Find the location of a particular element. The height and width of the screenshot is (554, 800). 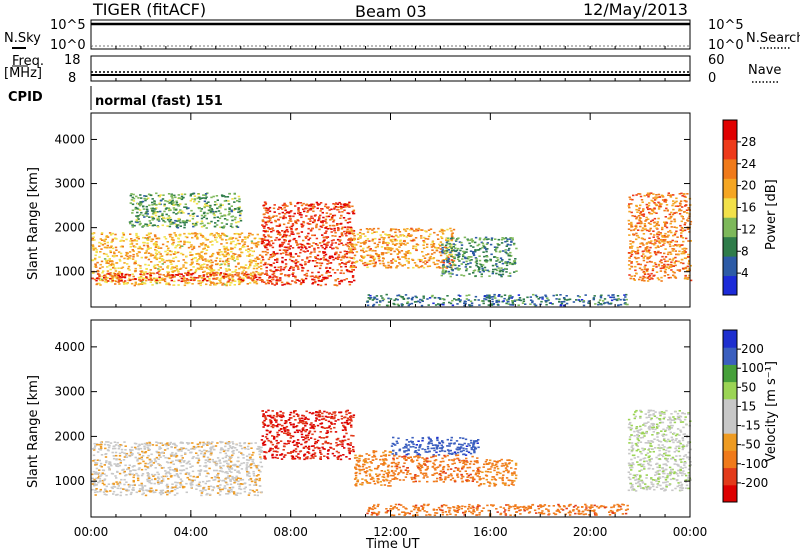

nsky-label: N.Sky is located at coordinates (22, 38).